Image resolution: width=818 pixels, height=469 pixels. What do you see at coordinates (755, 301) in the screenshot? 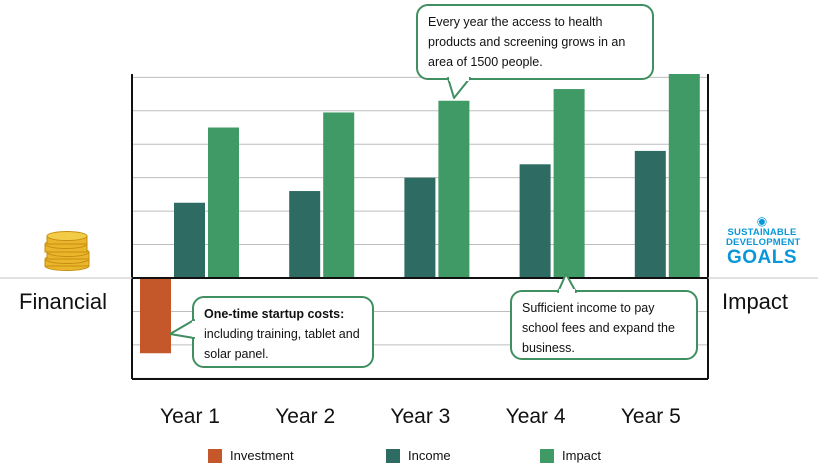
I see `right-axis-label: Impact` at bounding box center [755, 301].